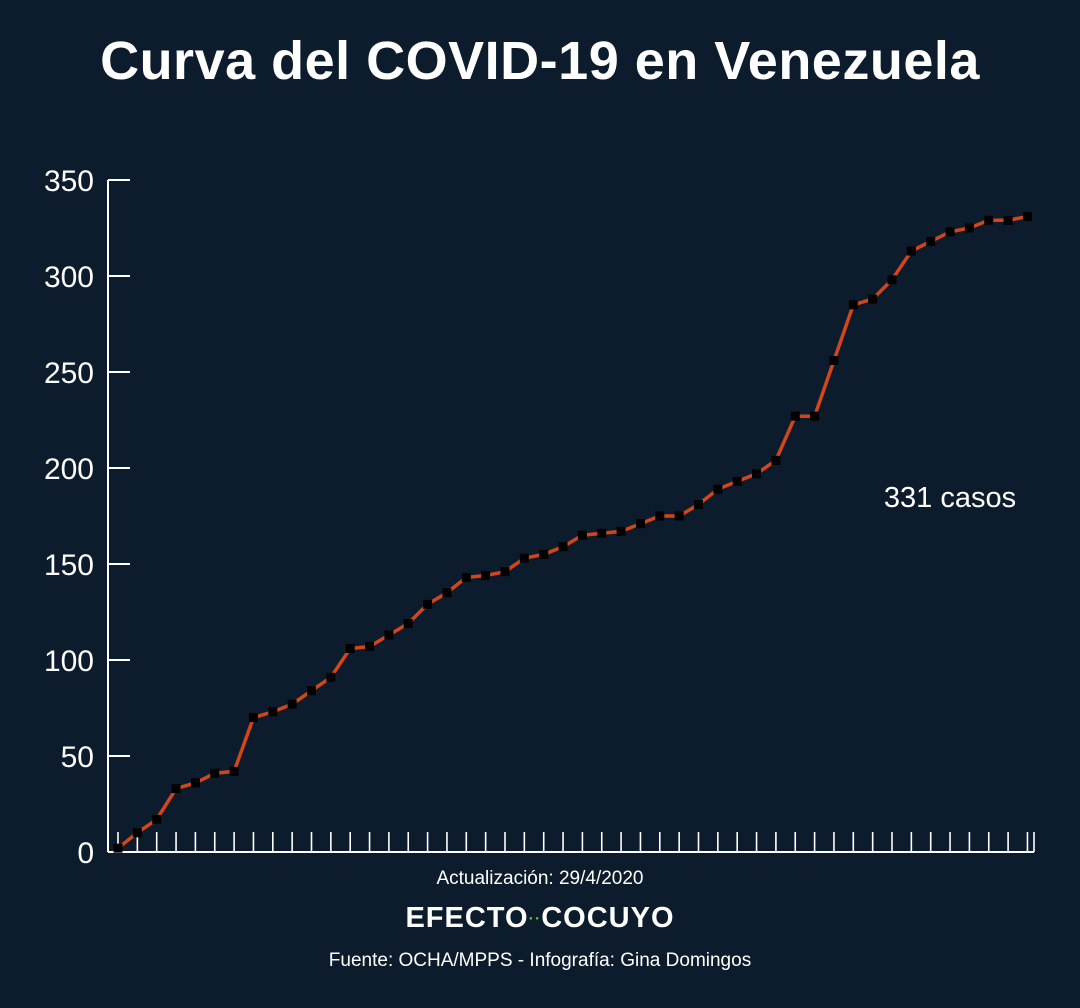 This screenshot has height=1008, width=1080. I want to click on x-axis, so click(571, 842).